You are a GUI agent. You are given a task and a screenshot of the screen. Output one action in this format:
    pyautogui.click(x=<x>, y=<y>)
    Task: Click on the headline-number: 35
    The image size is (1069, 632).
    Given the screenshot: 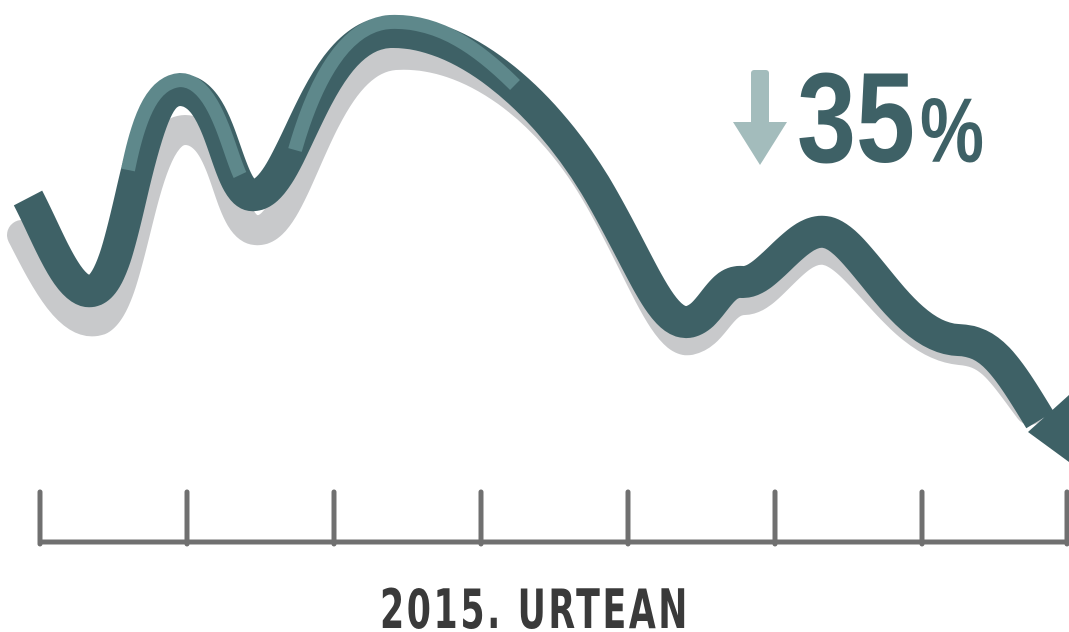 What is the action you would take?
    pyautogui.click(x=856, y=118)
    